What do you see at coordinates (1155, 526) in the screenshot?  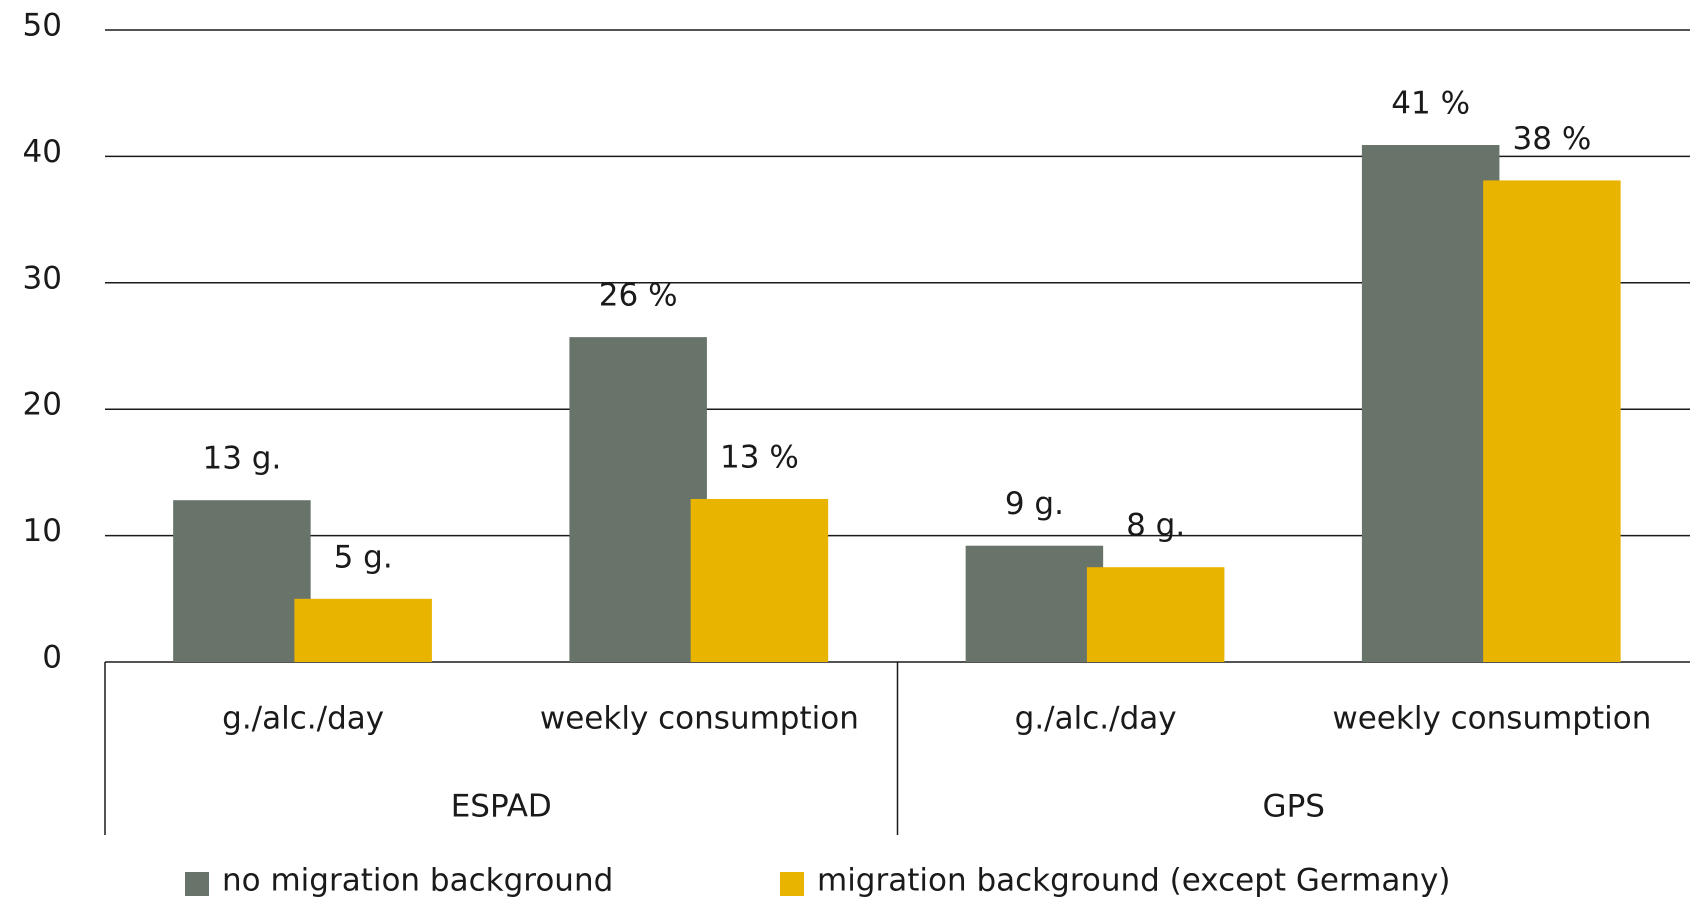 I see `value-label: 8 g.` at bounding box center [1155, 526].